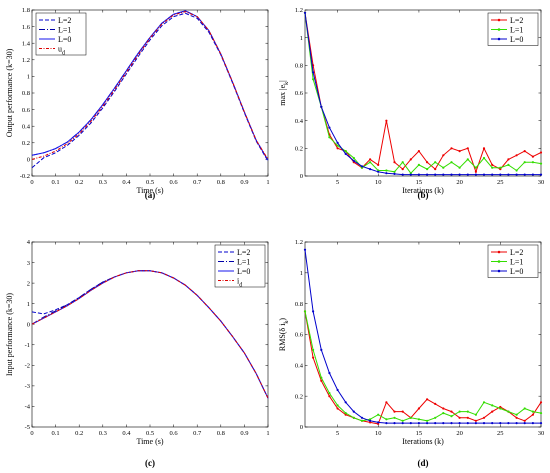 The width and height of the screenshot is (550, 473). I want to click on series-line-i, so click(150, 334).